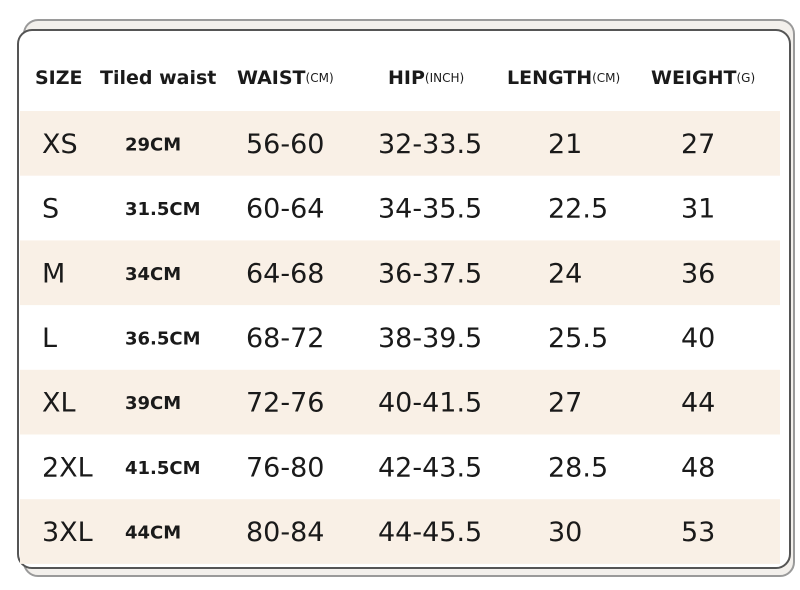 The height and width of the screenshot is (590, 800). I want to click on table-cell: 44CM, so click(153, 533).